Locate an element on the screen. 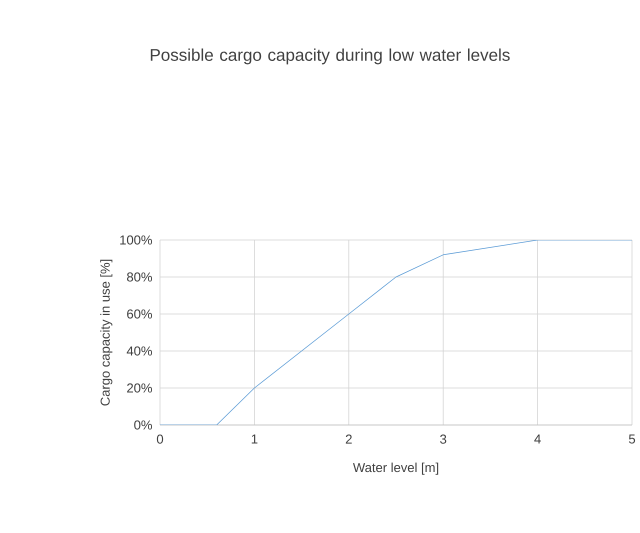  x-tick-label: 0 is located at coordinates (160, 439).